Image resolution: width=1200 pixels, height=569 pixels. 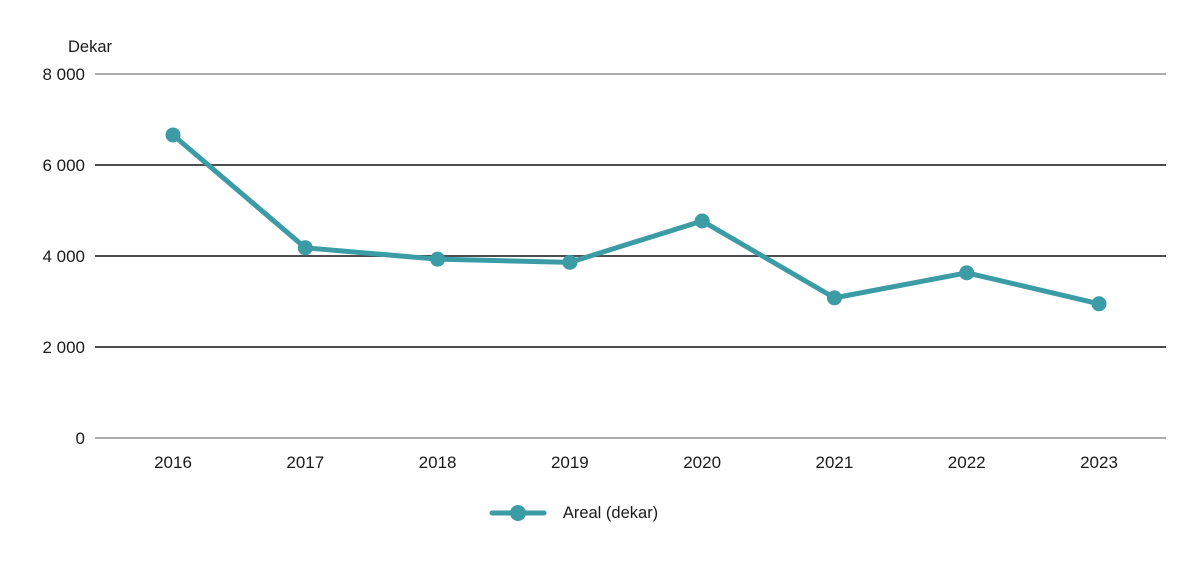 I want to click on y-axis-unit-label: Dekar, so click(x=90, y=47).